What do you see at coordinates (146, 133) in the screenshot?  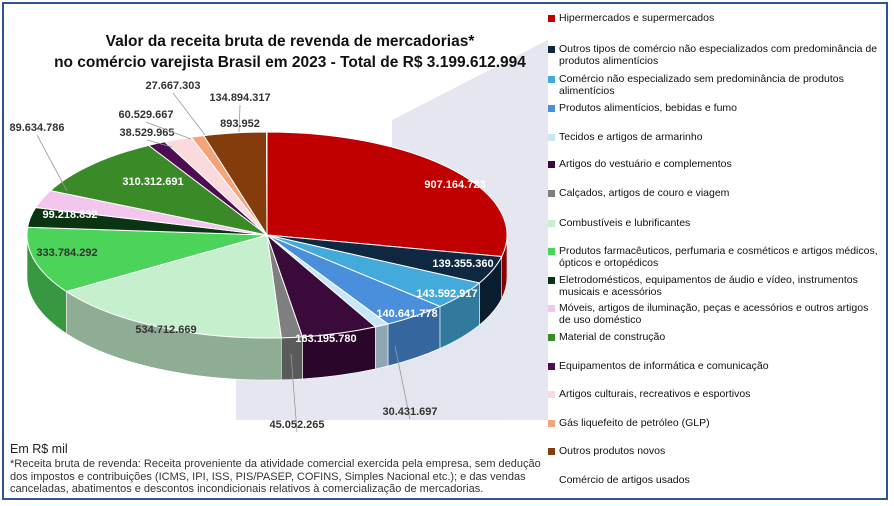 I see `data-label-12: 38.529.965` at bounding box center [146, 133].